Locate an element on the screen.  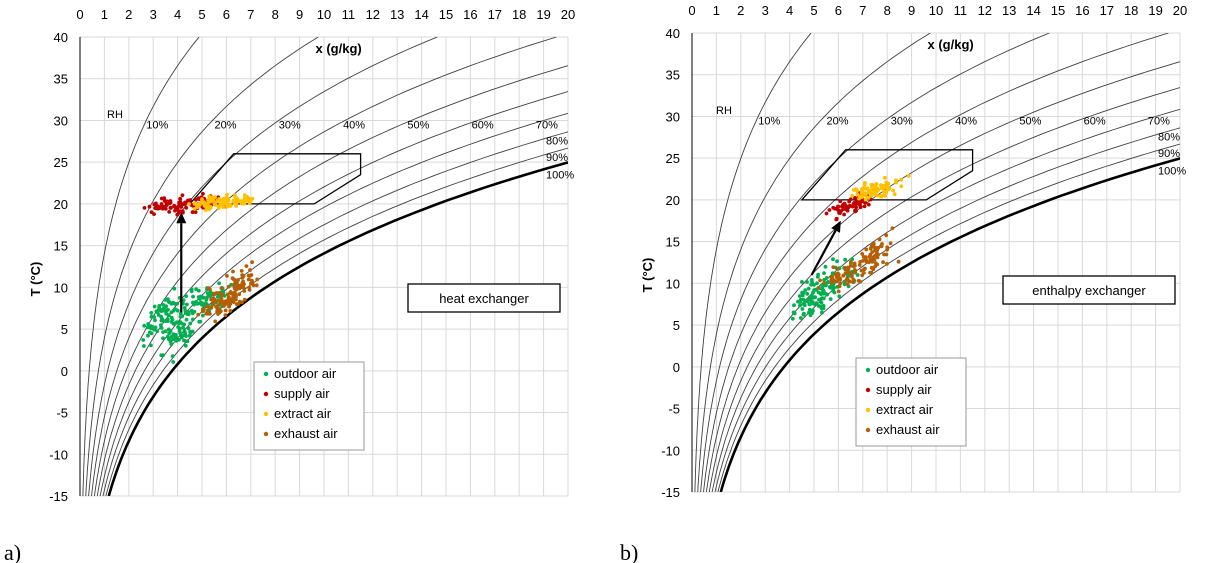
x-tick-label: 13 is located at coordinates (1009, 10).